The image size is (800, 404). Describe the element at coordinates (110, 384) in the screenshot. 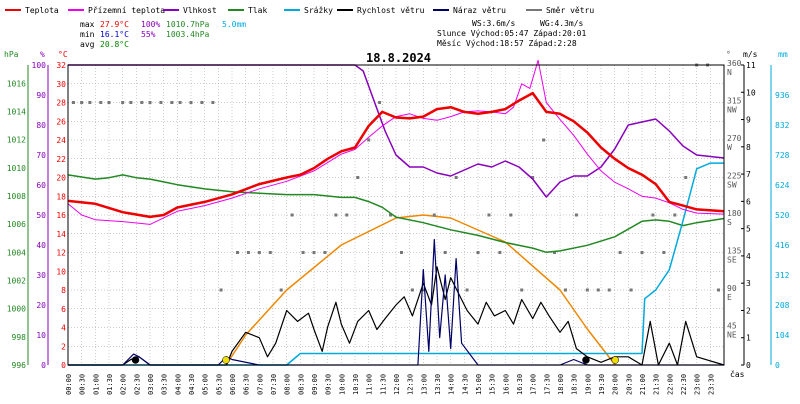

I see `x-tick-label: 01:30` at that location.